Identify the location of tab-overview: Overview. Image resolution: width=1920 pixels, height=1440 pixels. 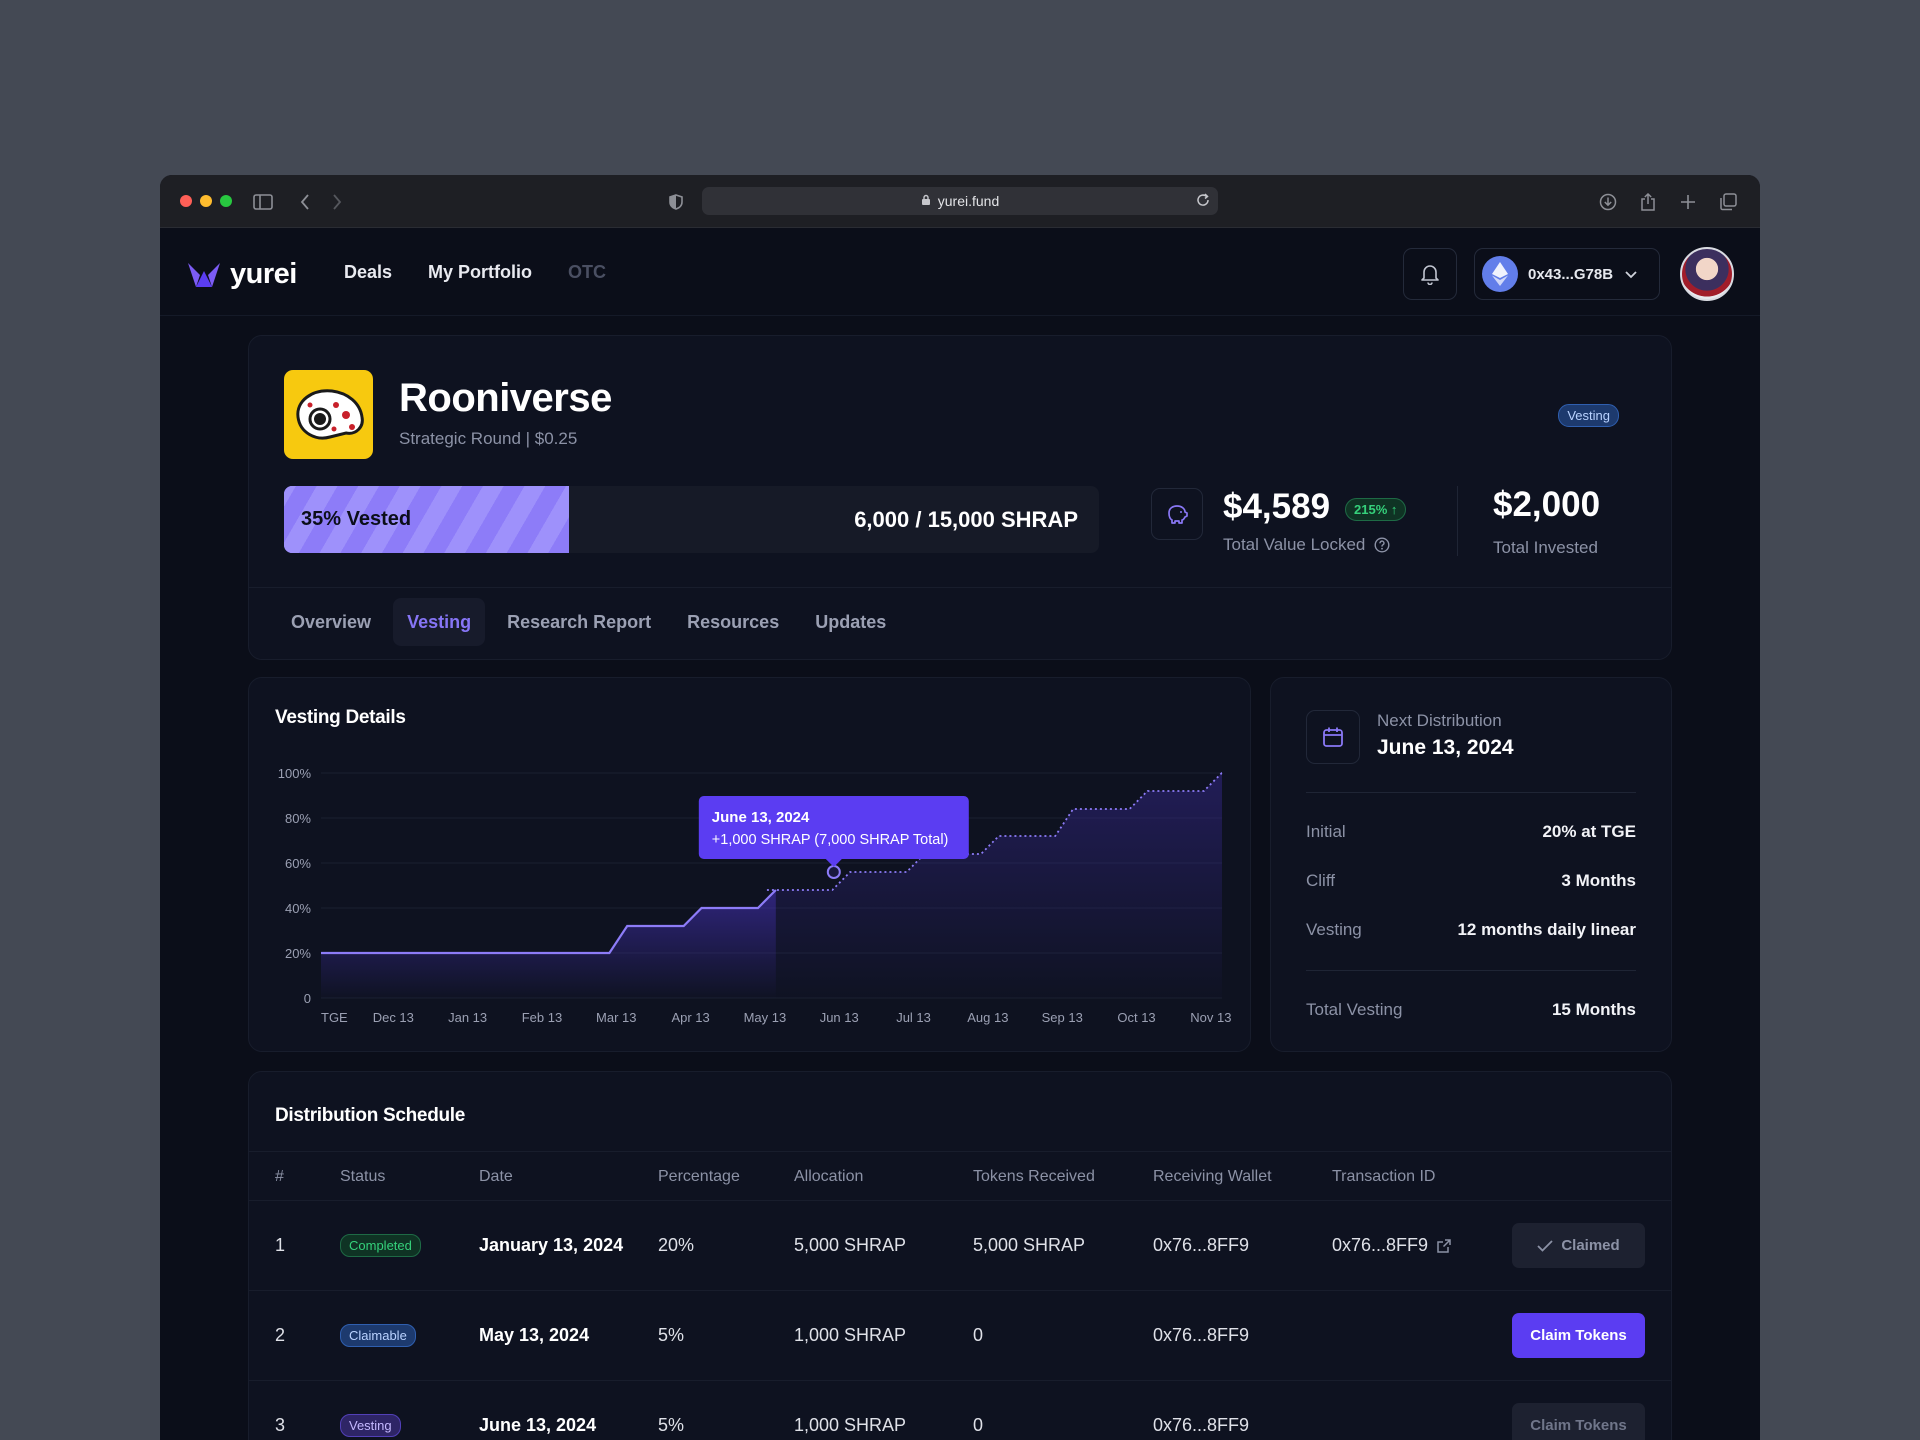
(331, 621).